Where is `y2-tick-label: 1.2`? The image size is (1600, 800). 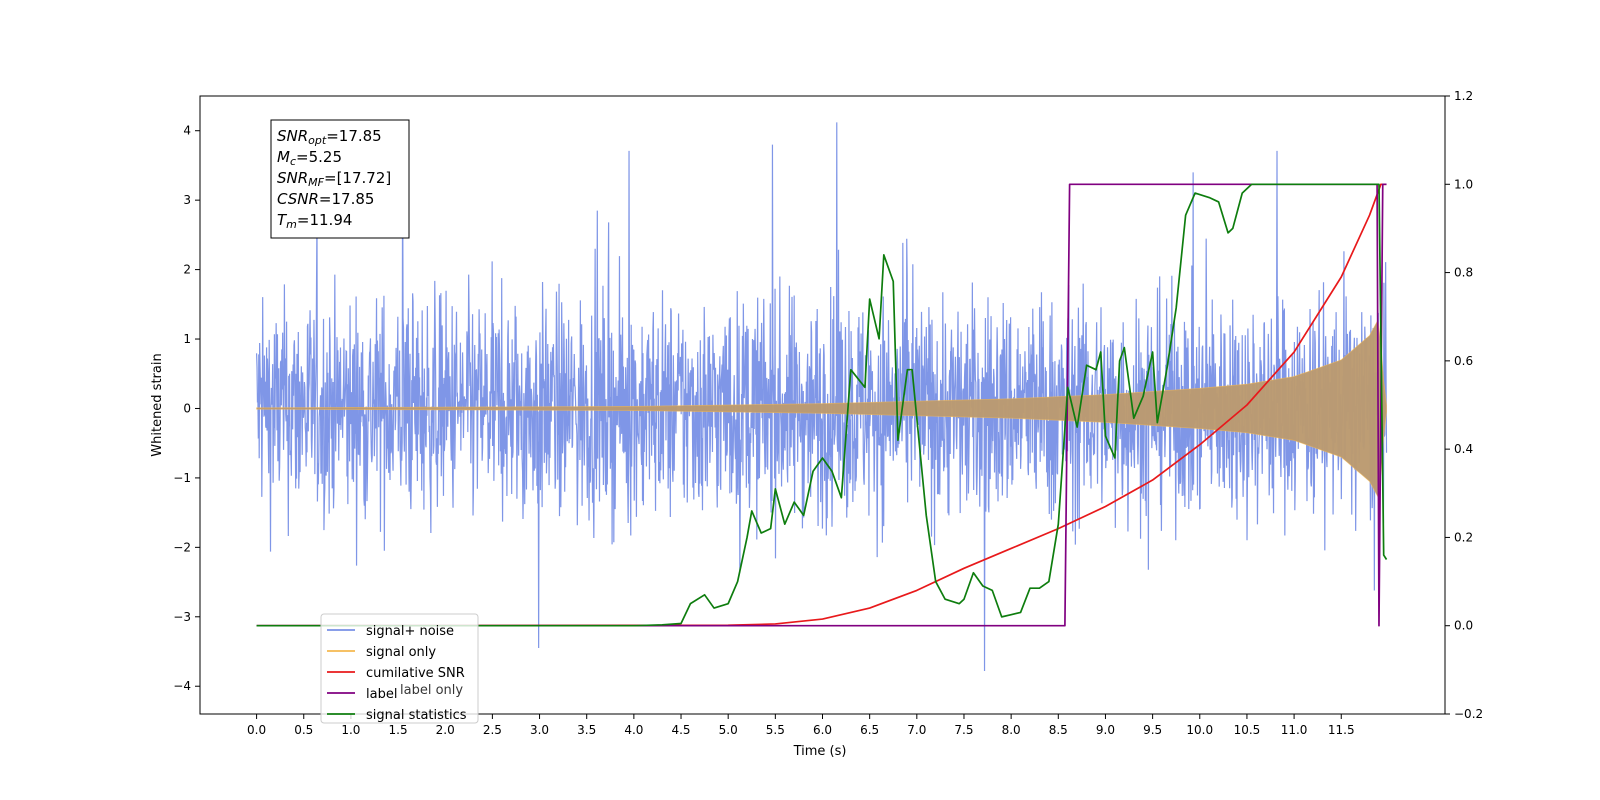 y2-tick-label: 1.2 is located at coordinates (1463, 96).